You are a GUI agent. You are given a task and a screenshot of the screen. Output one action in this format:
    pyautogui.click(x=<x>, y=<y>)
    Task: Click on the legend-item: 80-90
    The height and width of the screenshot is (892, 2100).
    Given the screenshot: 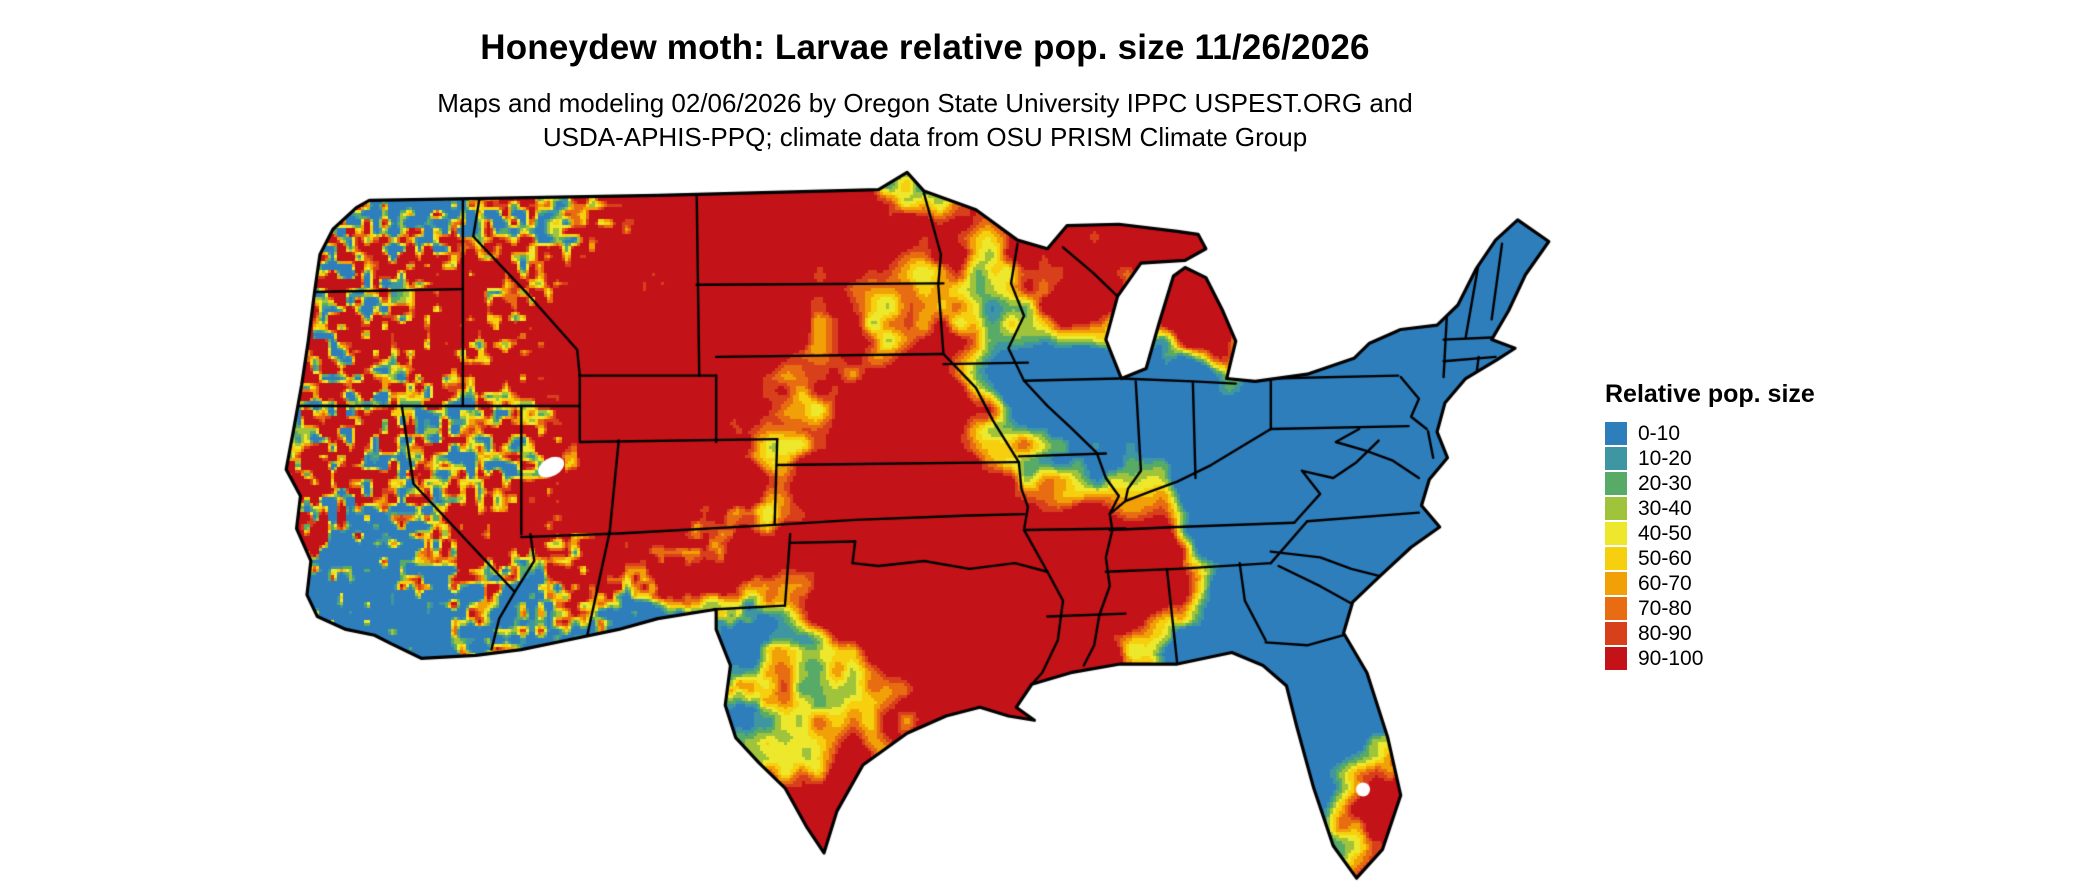 What is the action you would take?
    pyautogui.click(x=1745, y=633)
    